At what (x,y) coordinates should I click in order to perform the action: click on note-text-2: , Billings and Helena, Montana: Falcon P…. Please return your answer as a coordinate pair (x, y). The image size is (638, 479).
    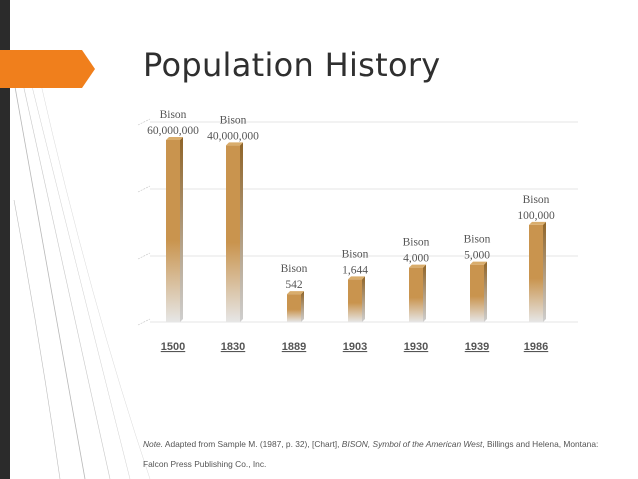
    Looking at the image, I should click on (371, 454).